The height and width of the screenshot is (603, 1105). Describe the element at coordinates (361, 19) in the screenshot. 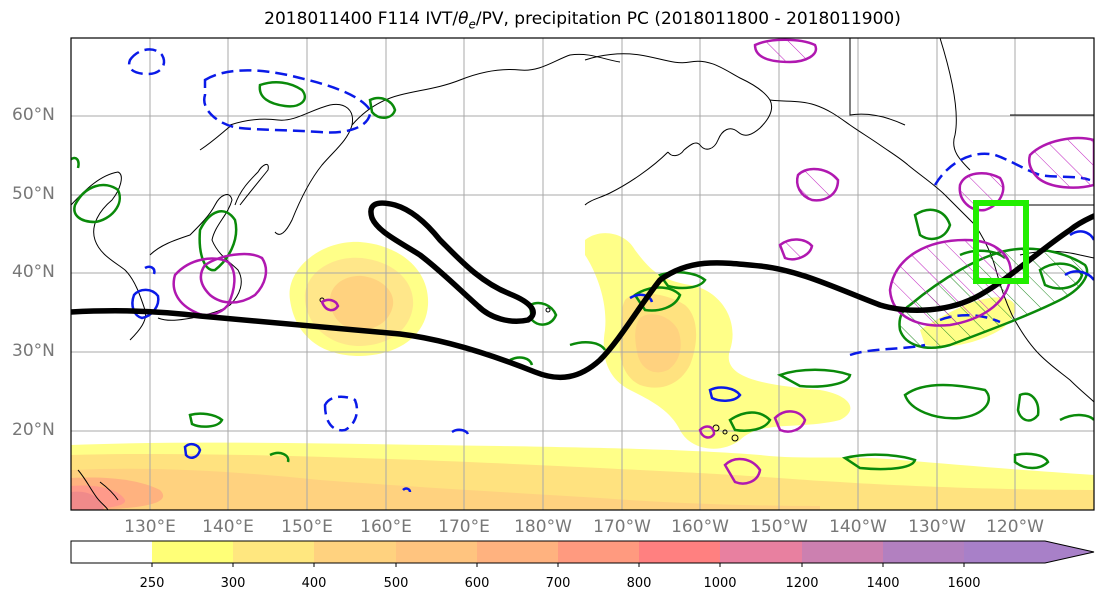

I see `title-prefix: 2018011400 F114 IVT/` at that location.